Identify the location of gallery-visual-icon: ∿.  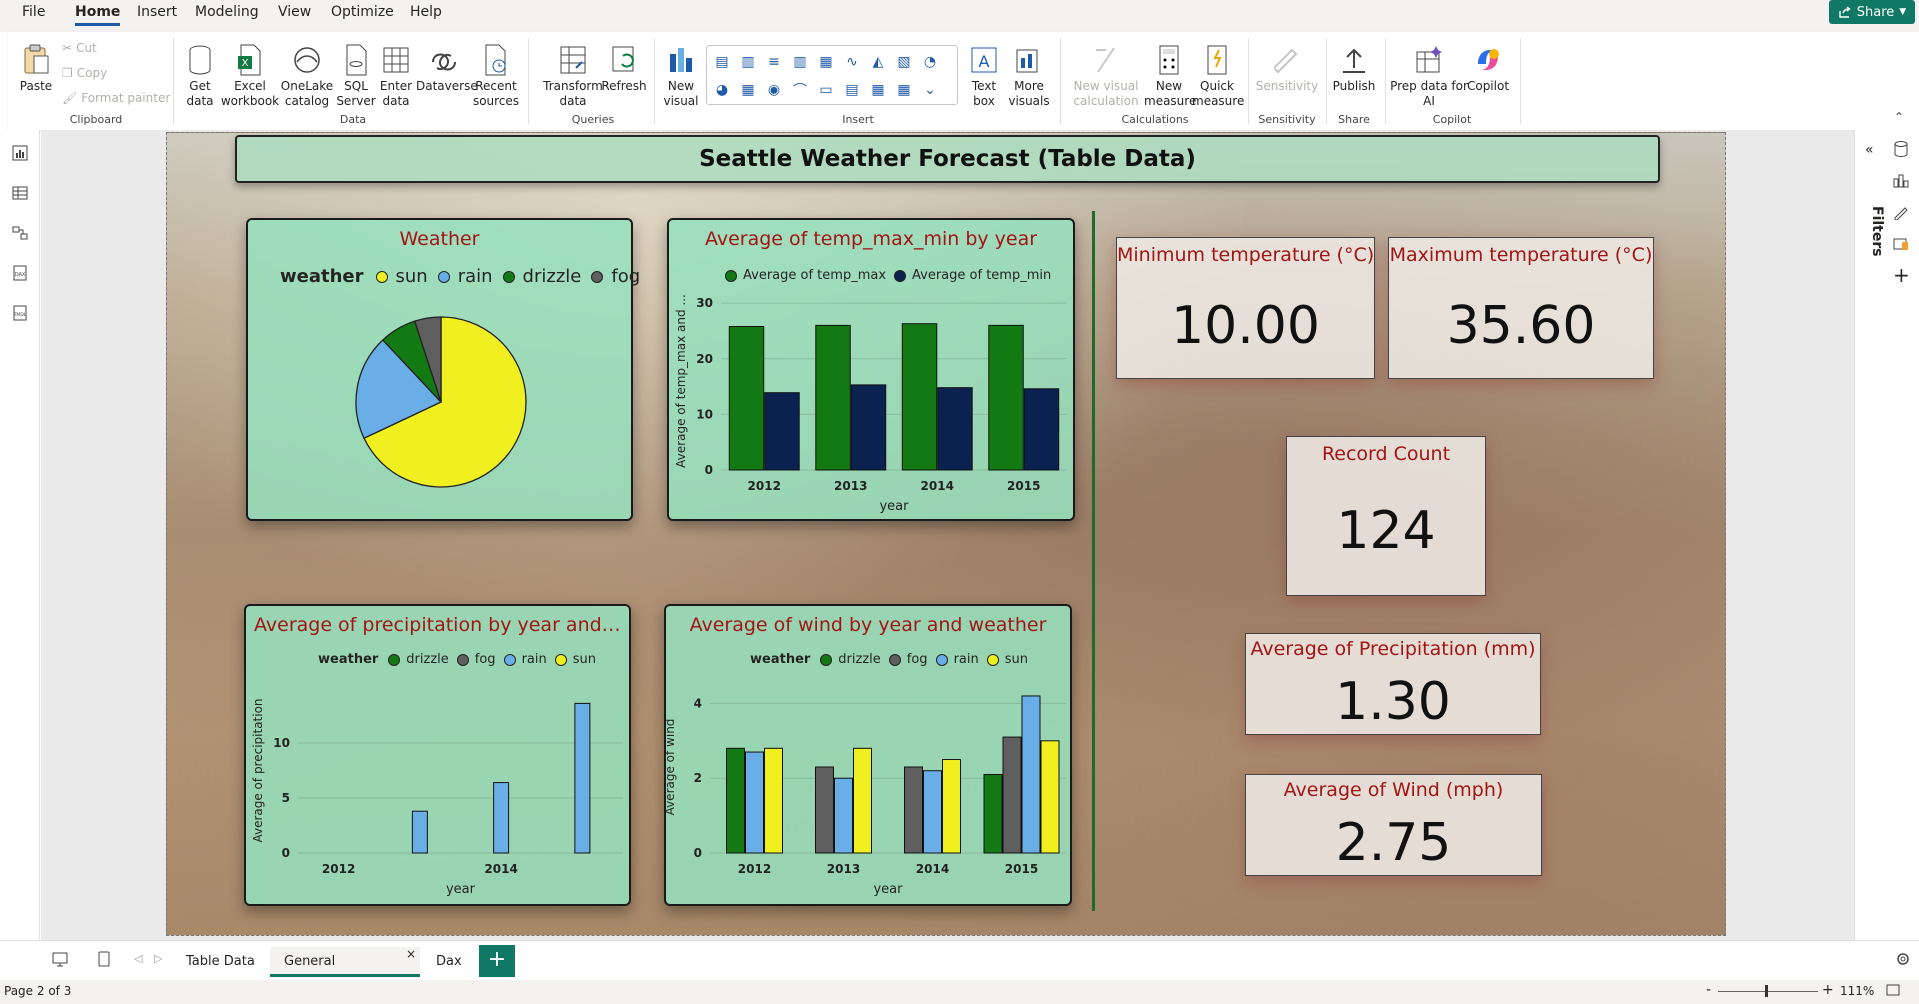
(852, 62).